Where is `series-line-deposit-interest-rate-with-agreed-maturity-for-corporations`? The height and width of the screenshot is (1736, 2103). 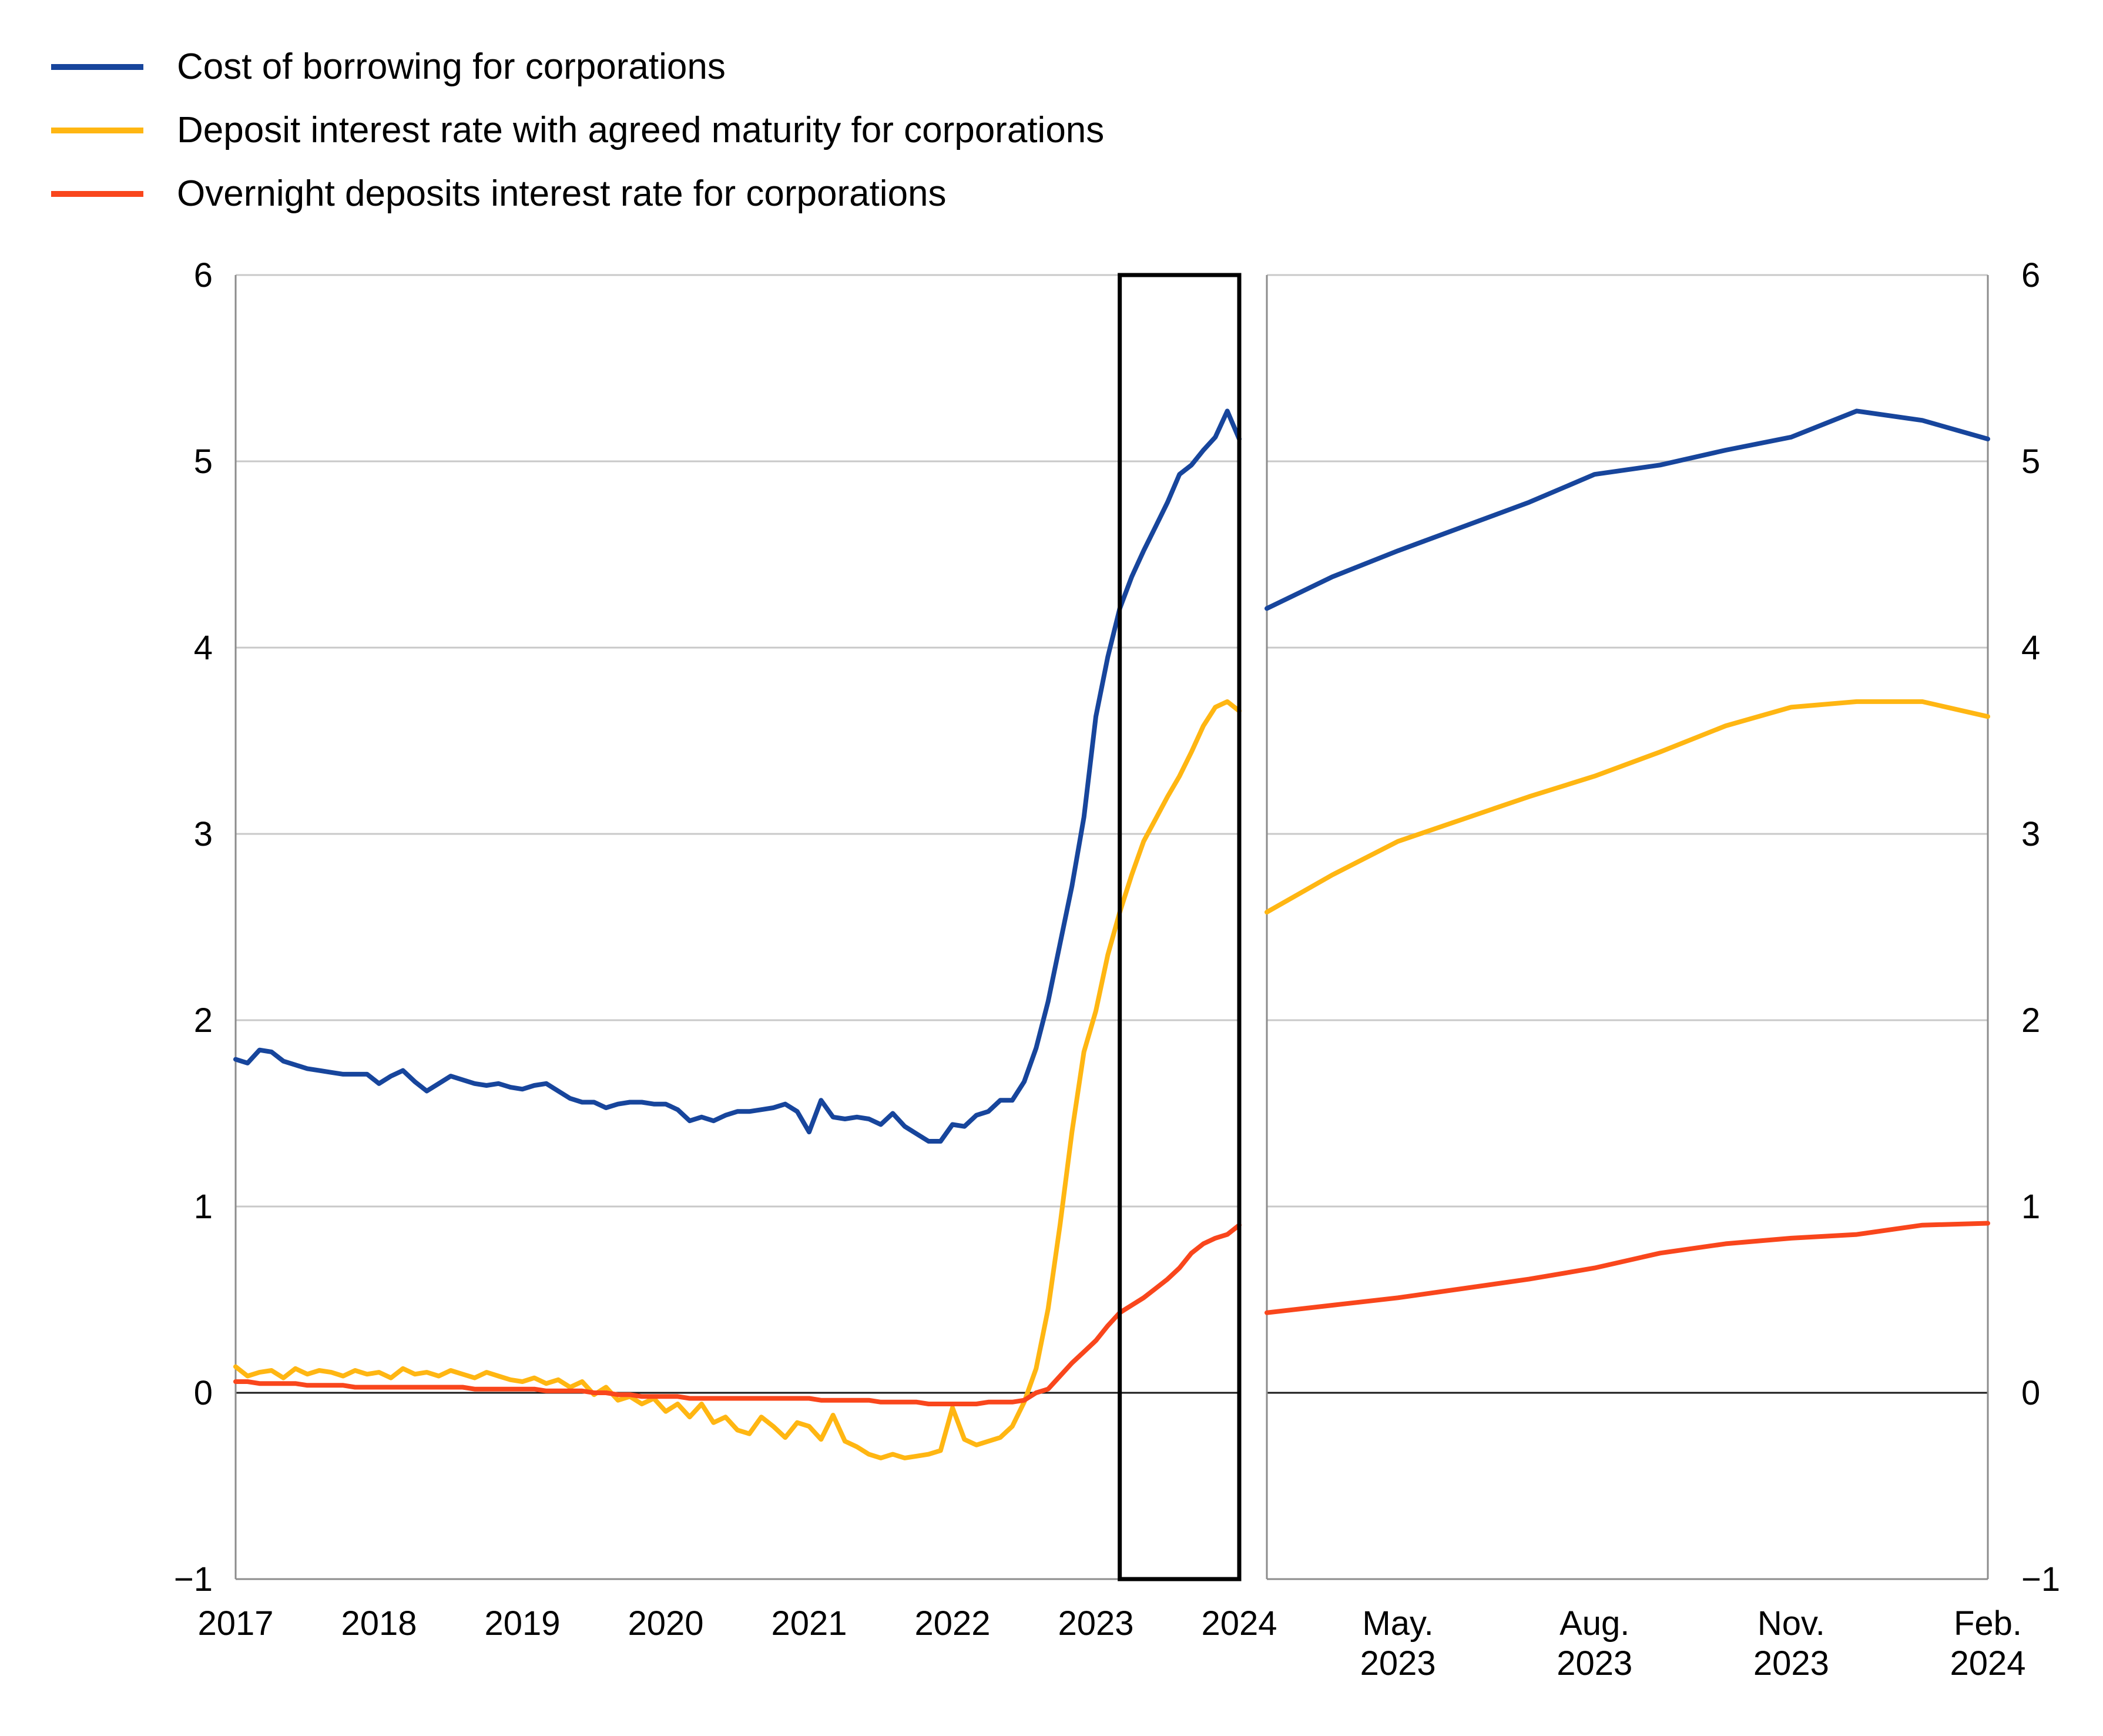
series-line-deposit-interest-rate-with-agreed-maturity-for-corporations is located at coordinates (1627, 807).